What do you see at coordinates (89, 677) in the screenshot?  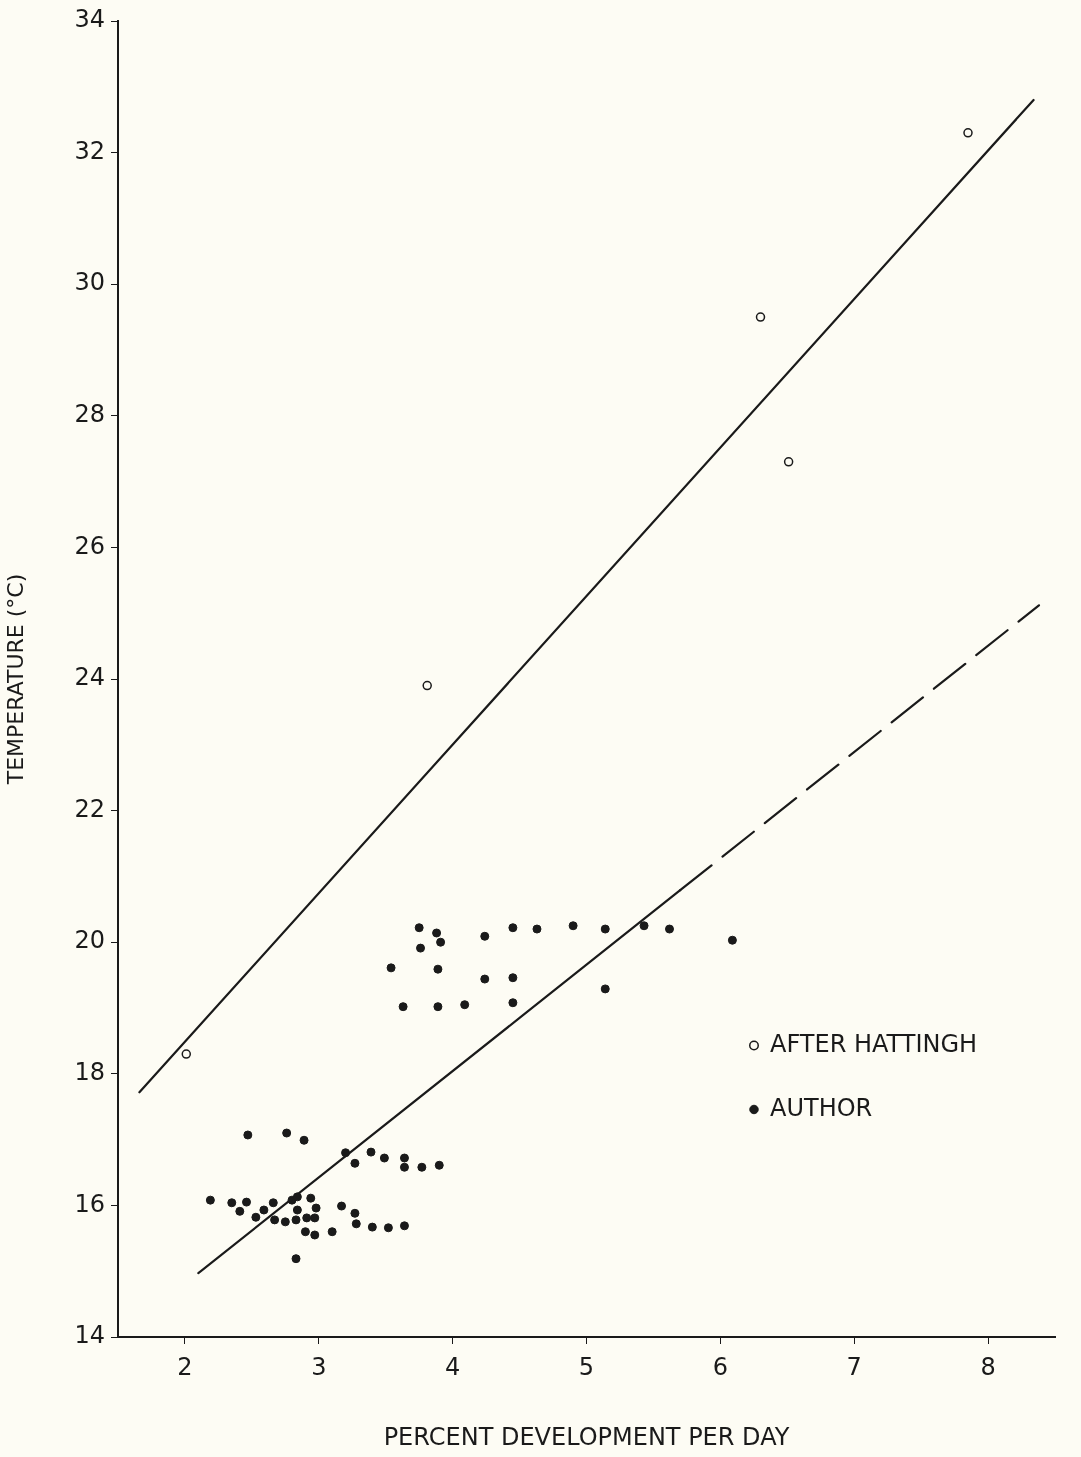 I see `y-tick-label: 24` at bounding box center [89, 677].